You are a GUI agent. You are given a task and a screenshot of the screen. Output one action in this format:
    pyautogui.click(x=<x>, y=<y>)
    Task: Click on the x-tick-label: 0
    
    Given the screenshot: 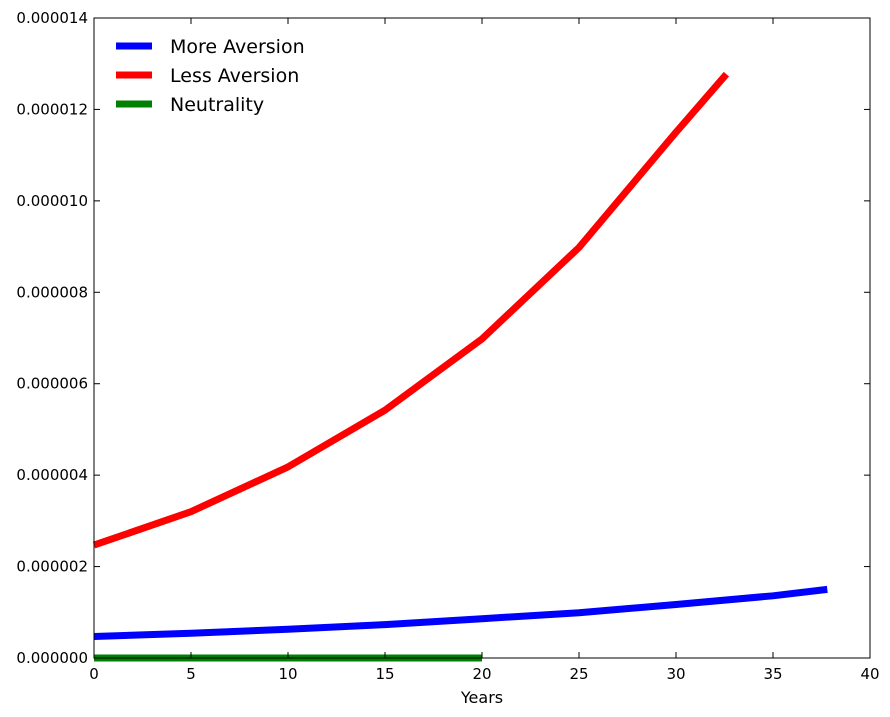 What is the action you would take?
    pyautogui.click(x=94, y=674)
    